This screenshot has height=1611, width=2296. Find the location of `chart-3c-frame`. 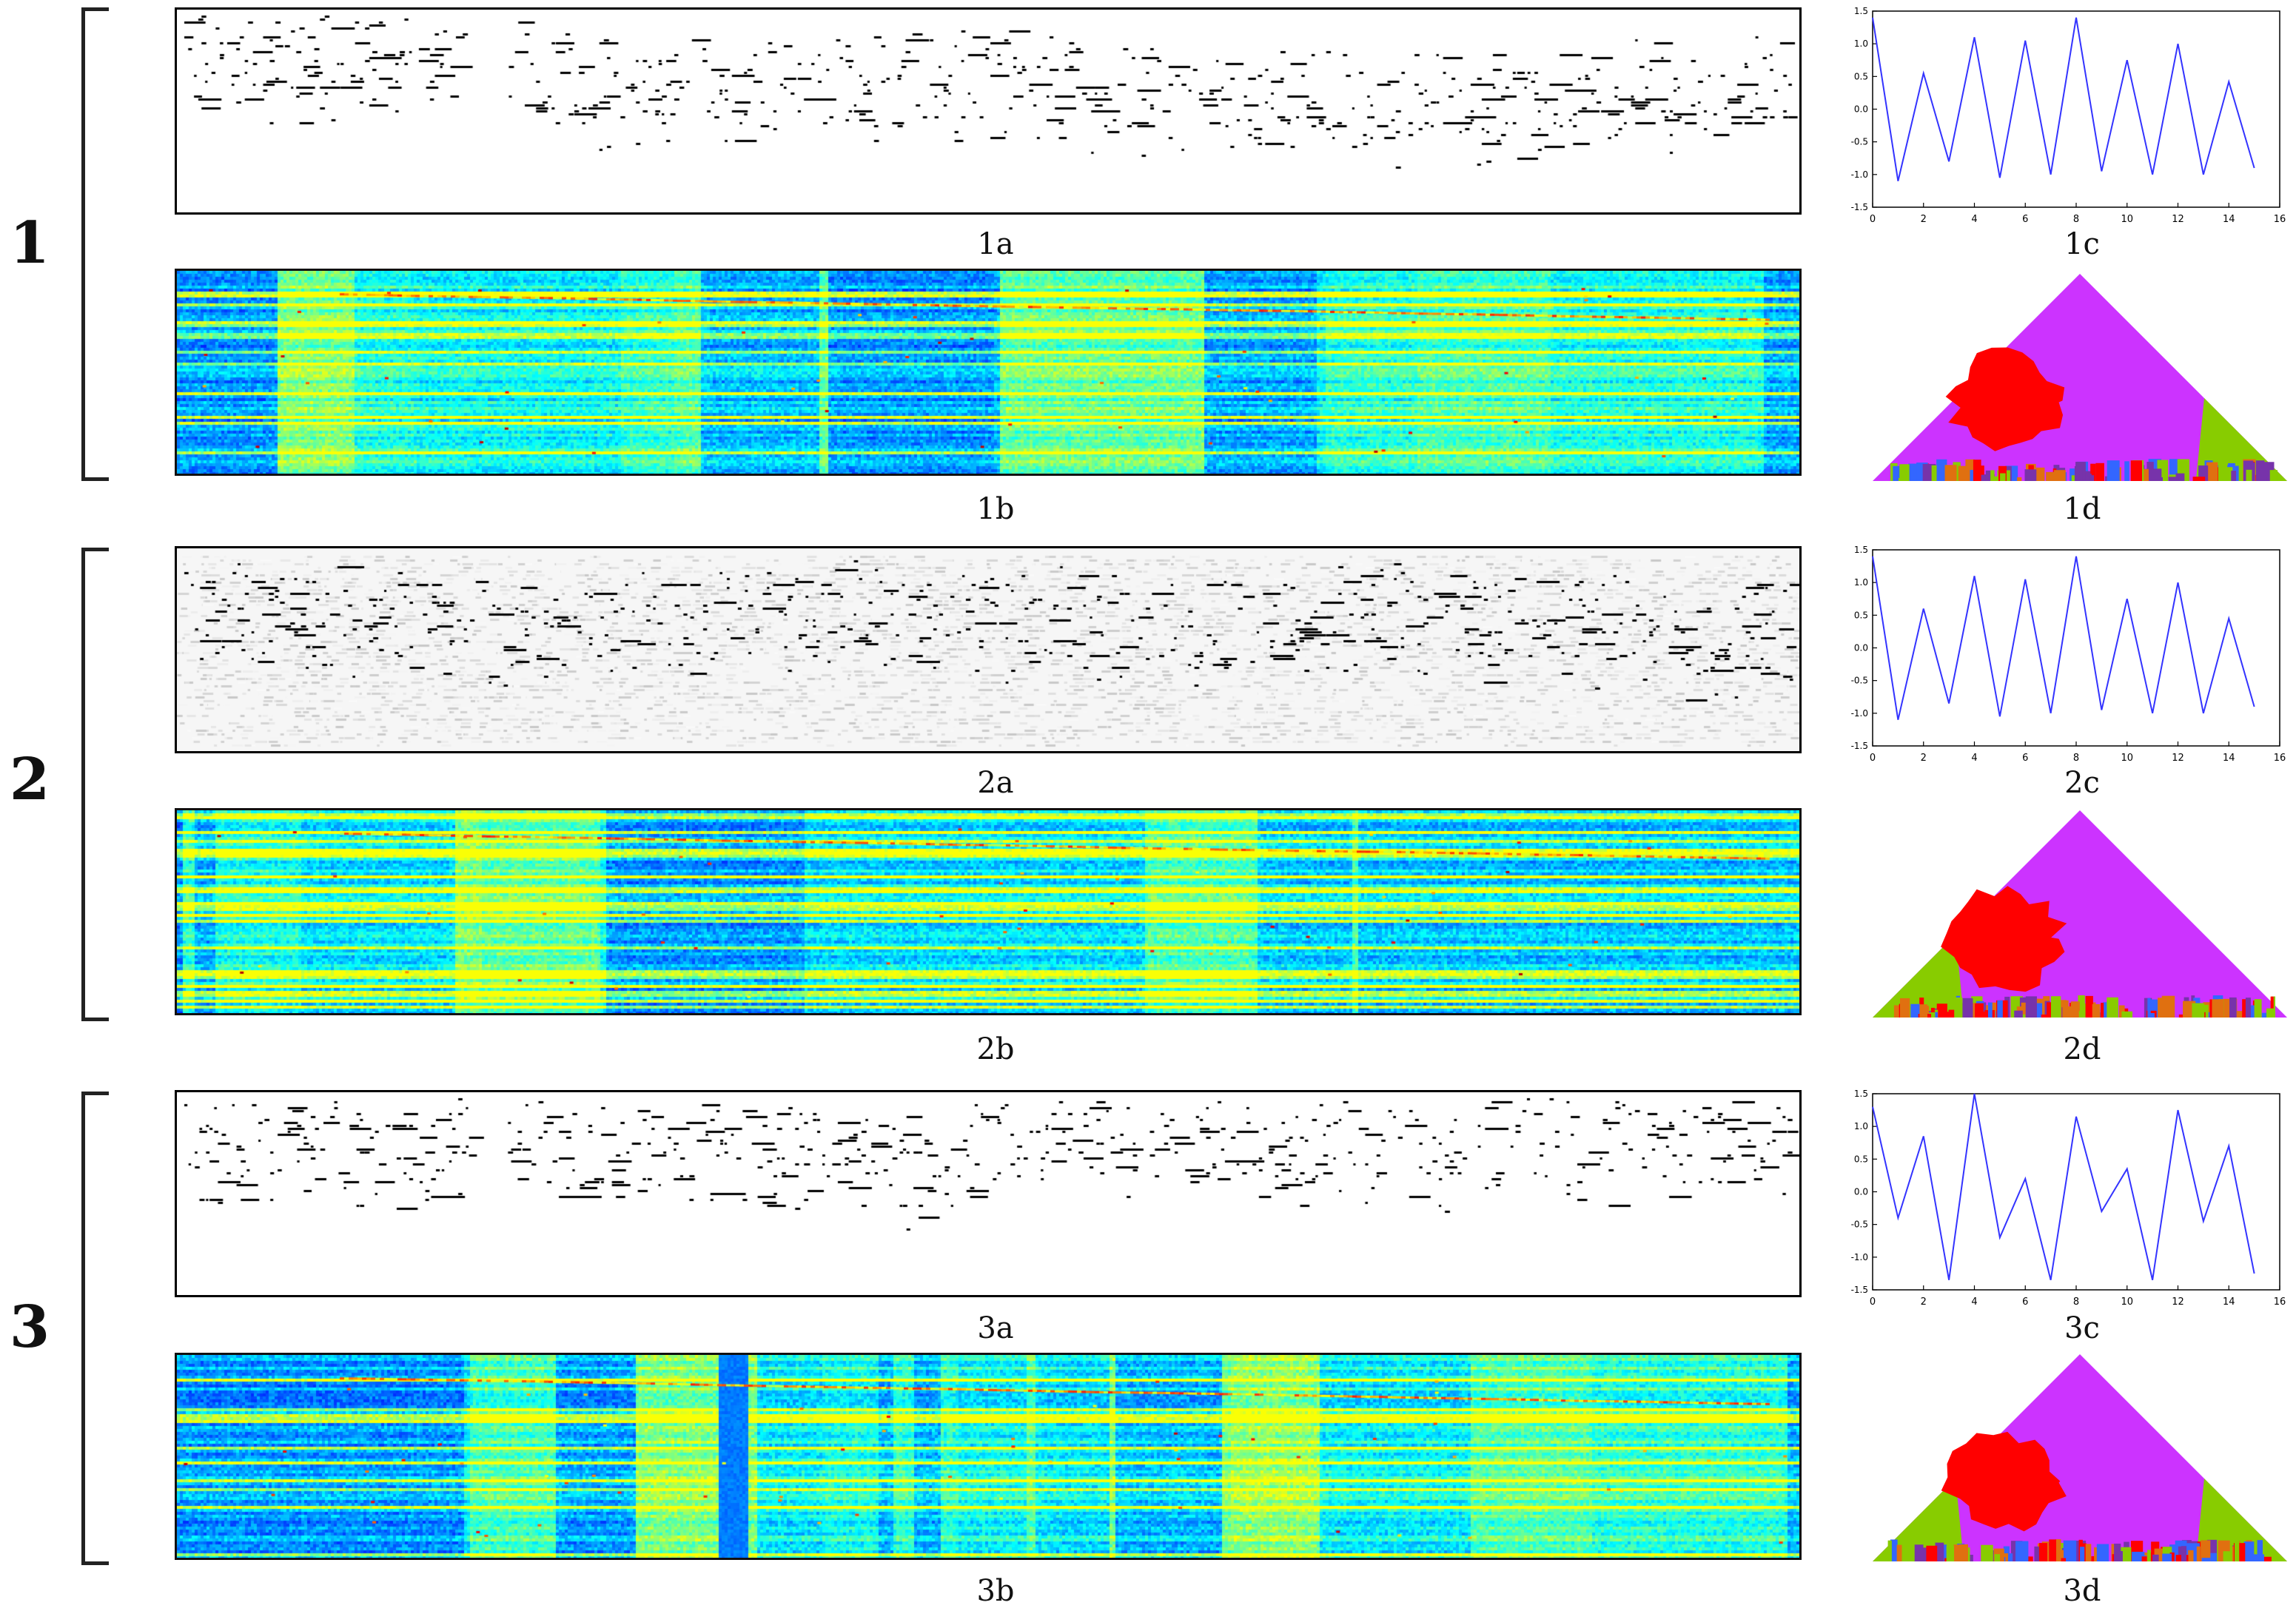

chart-3c-frame is located at coordinates (2076, 1192).